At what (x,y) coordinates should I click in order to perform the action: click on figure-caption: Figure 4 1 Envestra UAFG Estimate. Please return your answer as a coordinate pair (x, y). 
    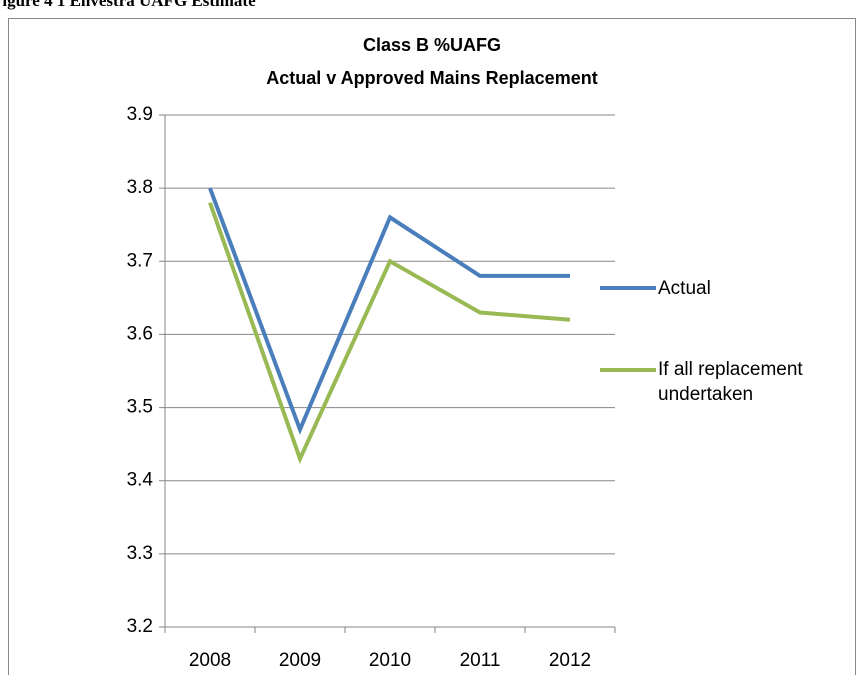
    Looking at the image, I should click on (128, 5).